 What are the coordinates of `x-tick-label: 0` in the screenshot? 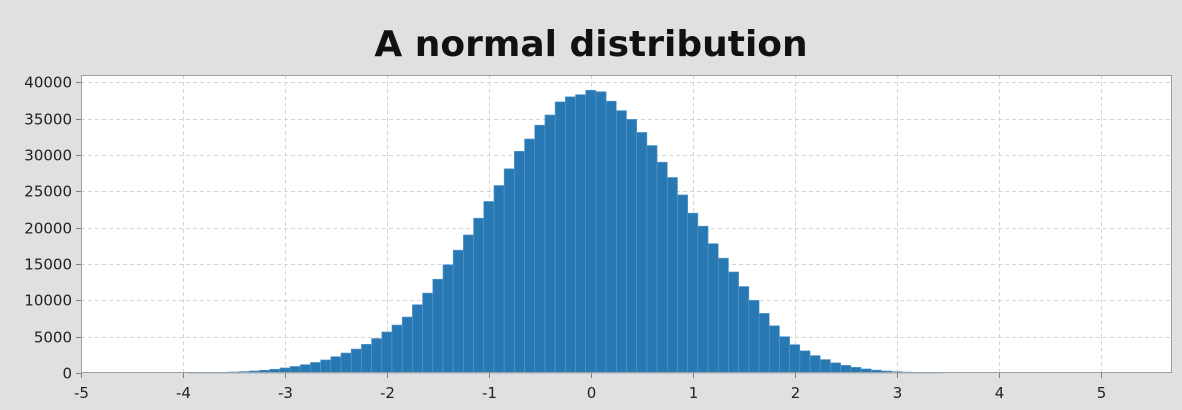 It's located at (592, 393).